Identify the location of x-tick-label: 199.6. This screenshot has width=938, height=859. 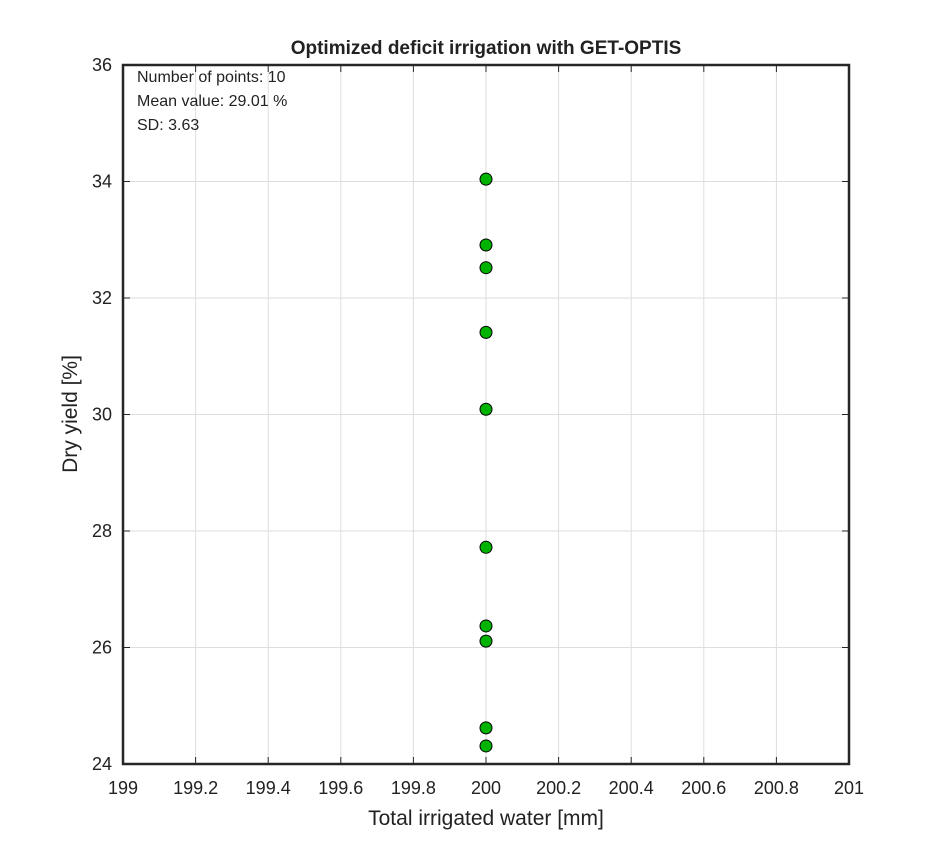
(340, 788).